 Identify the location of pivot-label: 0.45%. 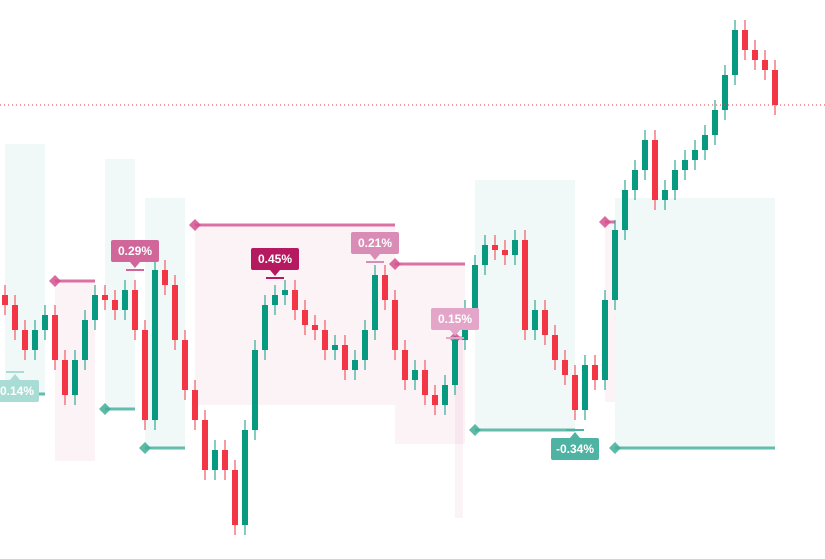
(275, 259).